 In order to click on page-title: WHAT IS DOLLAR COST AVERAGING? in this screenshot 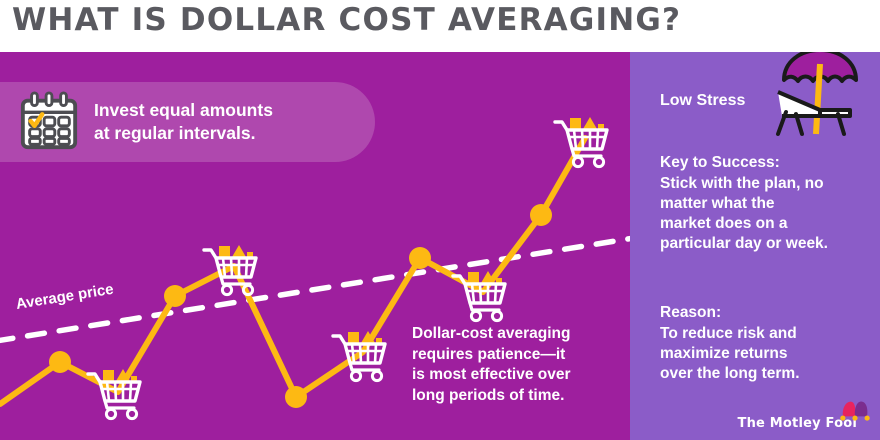, I will do `click(347, 20)`.